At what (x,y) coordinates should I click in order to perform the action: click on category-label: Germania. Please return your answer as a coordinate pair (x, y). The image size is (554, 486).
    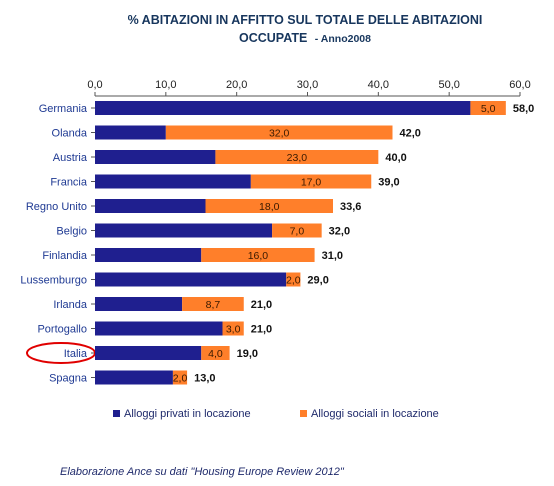
    Looking at the image, I should click on (63, 109).